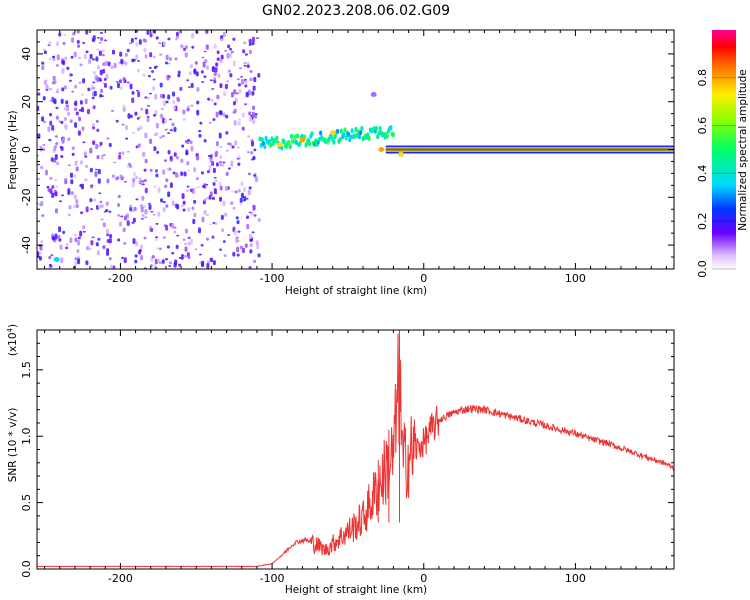 The height and width of the screenshot is (600, 750). I want to click on snr-x-label: Height of straight line (km), so click(356, 590).